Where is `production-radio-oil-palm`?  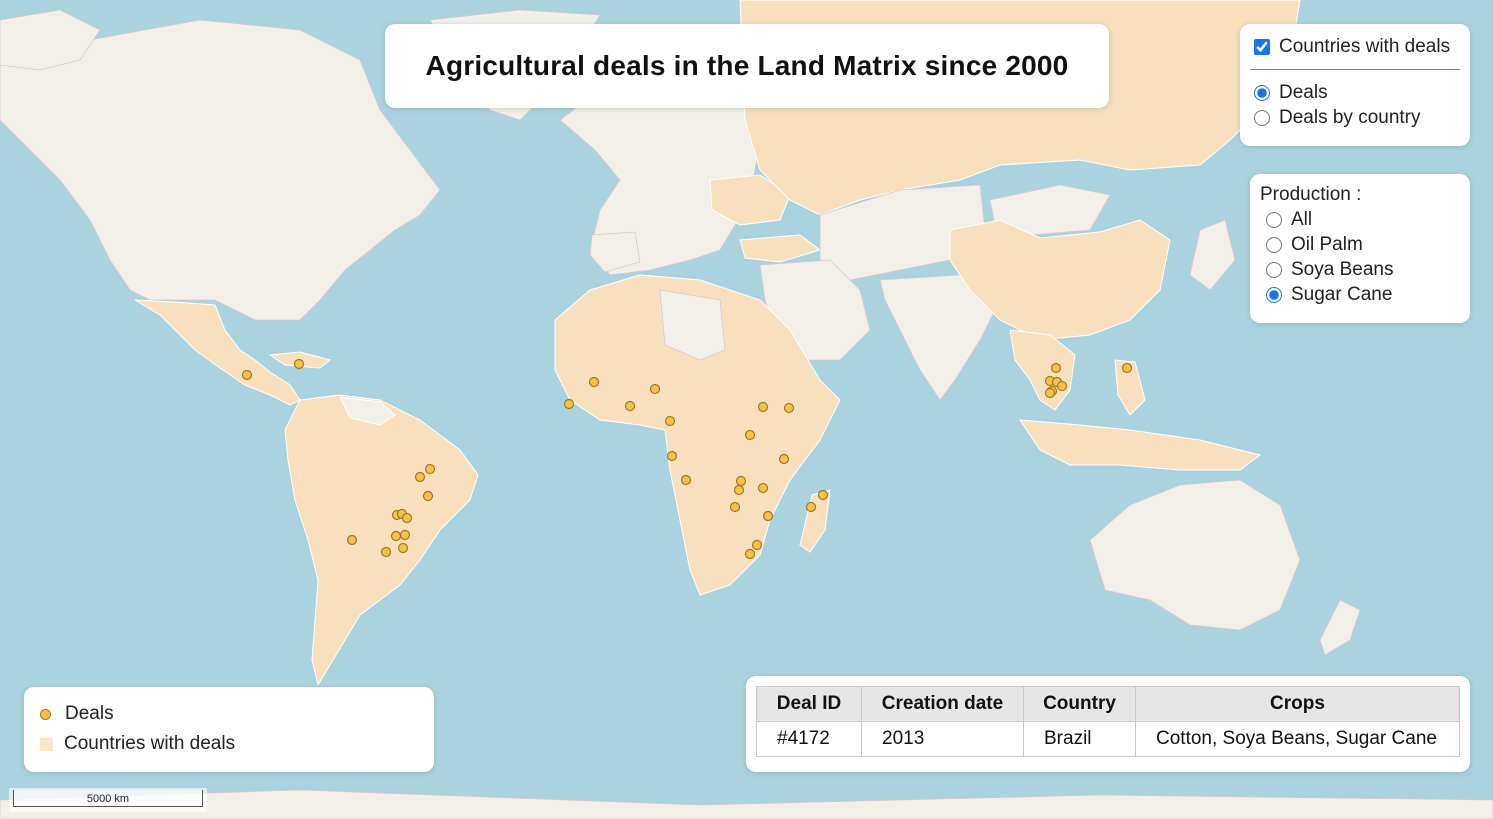 production-radio-oil-palm is located at coordinates (1274, 245).